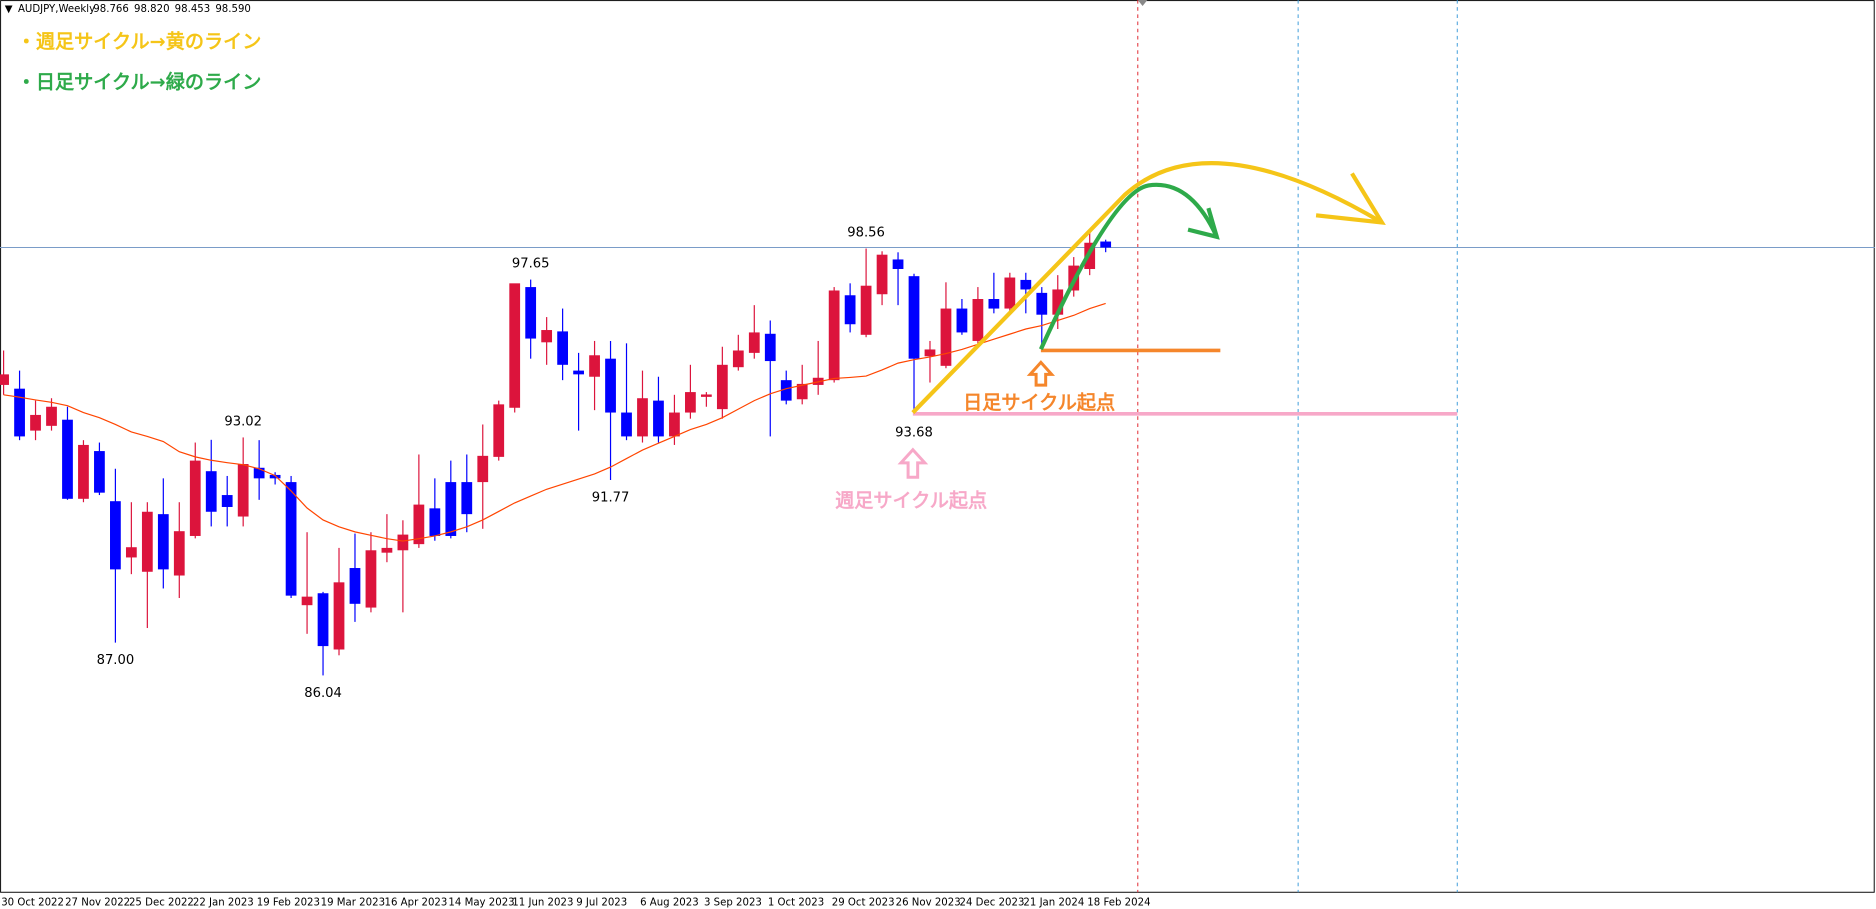 The height and width of the screenshot is (909, 1876). I want to click on daily-cycle-curve, so click(1128, 266).